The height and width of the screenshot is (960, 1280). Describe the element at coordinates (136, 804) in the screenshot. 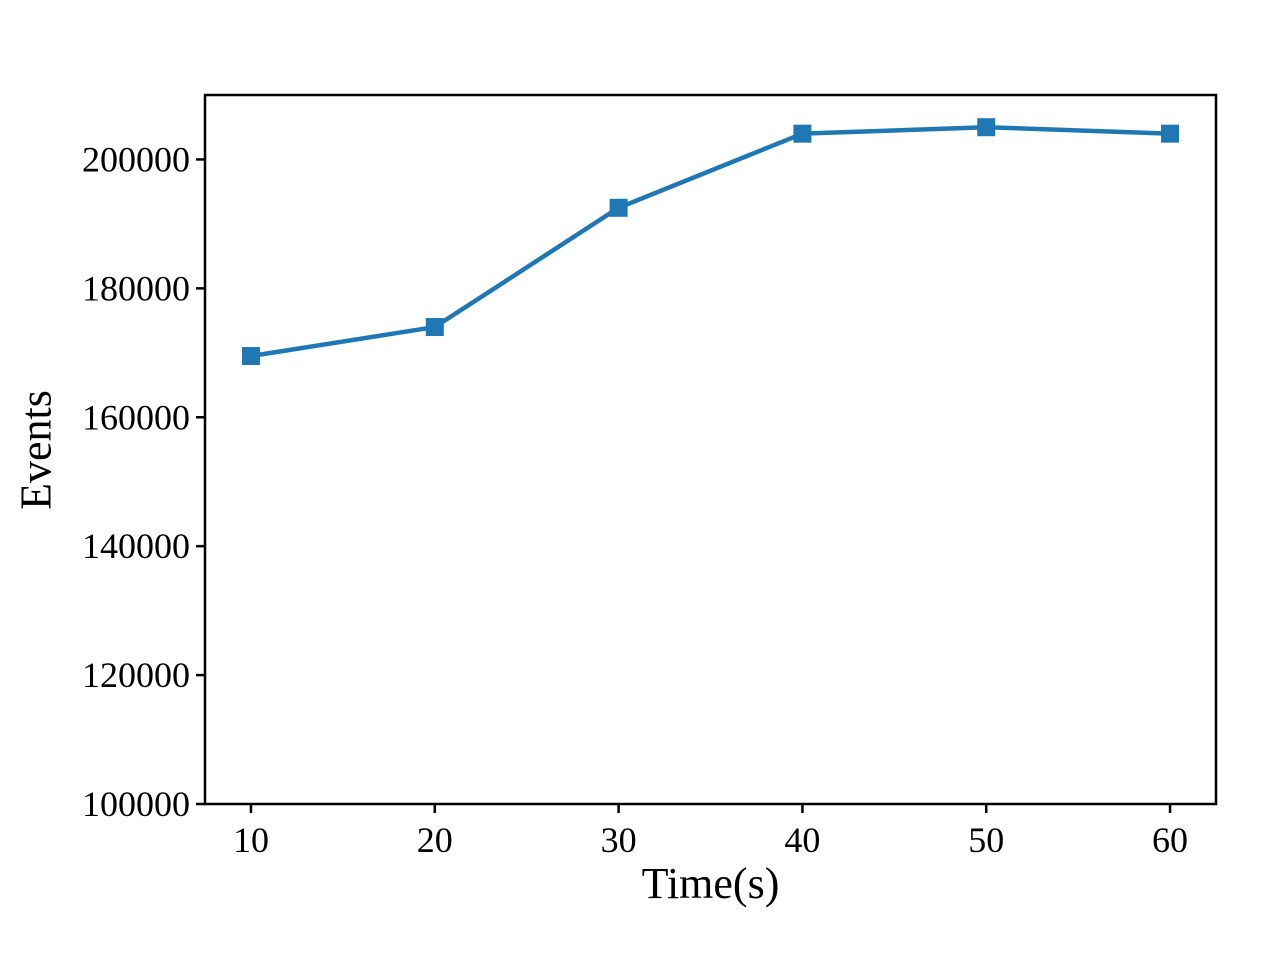

I see `y-tick-label: 100000` at that location.